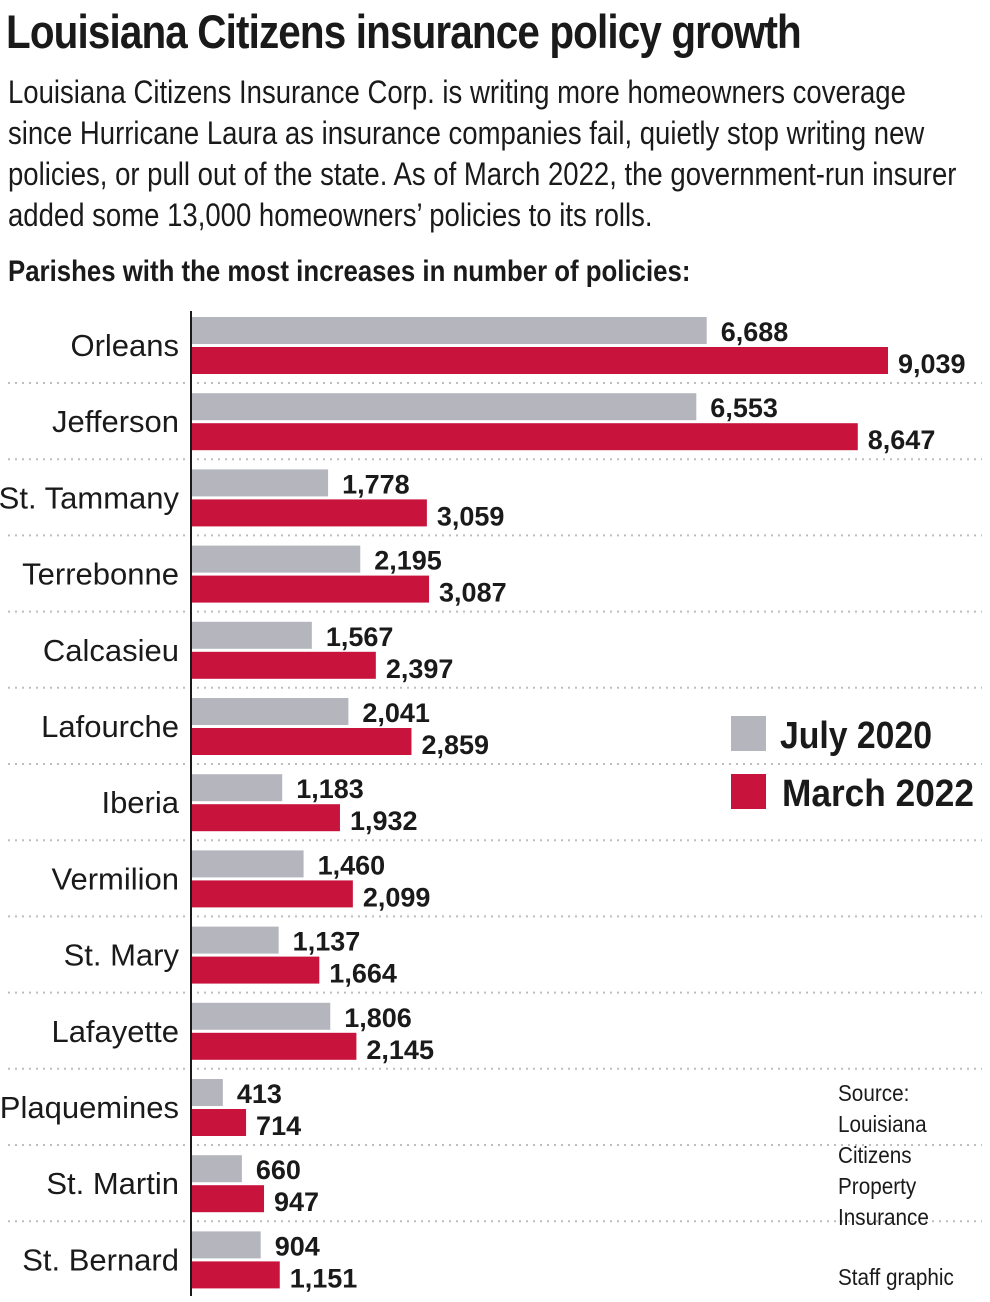 This screenshot has height=1302, width=990. Describe the element at coordinates (882, 1124) in the screenshot. I see `source-line: Louisiana` at that location.